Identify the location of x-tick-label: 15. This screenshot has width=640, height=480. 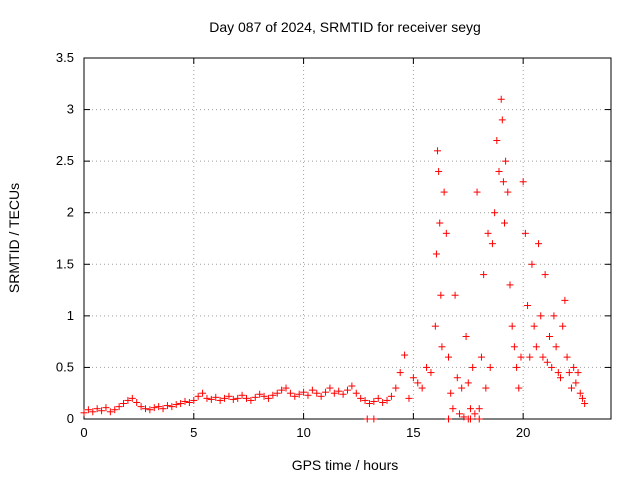
(413, 432).